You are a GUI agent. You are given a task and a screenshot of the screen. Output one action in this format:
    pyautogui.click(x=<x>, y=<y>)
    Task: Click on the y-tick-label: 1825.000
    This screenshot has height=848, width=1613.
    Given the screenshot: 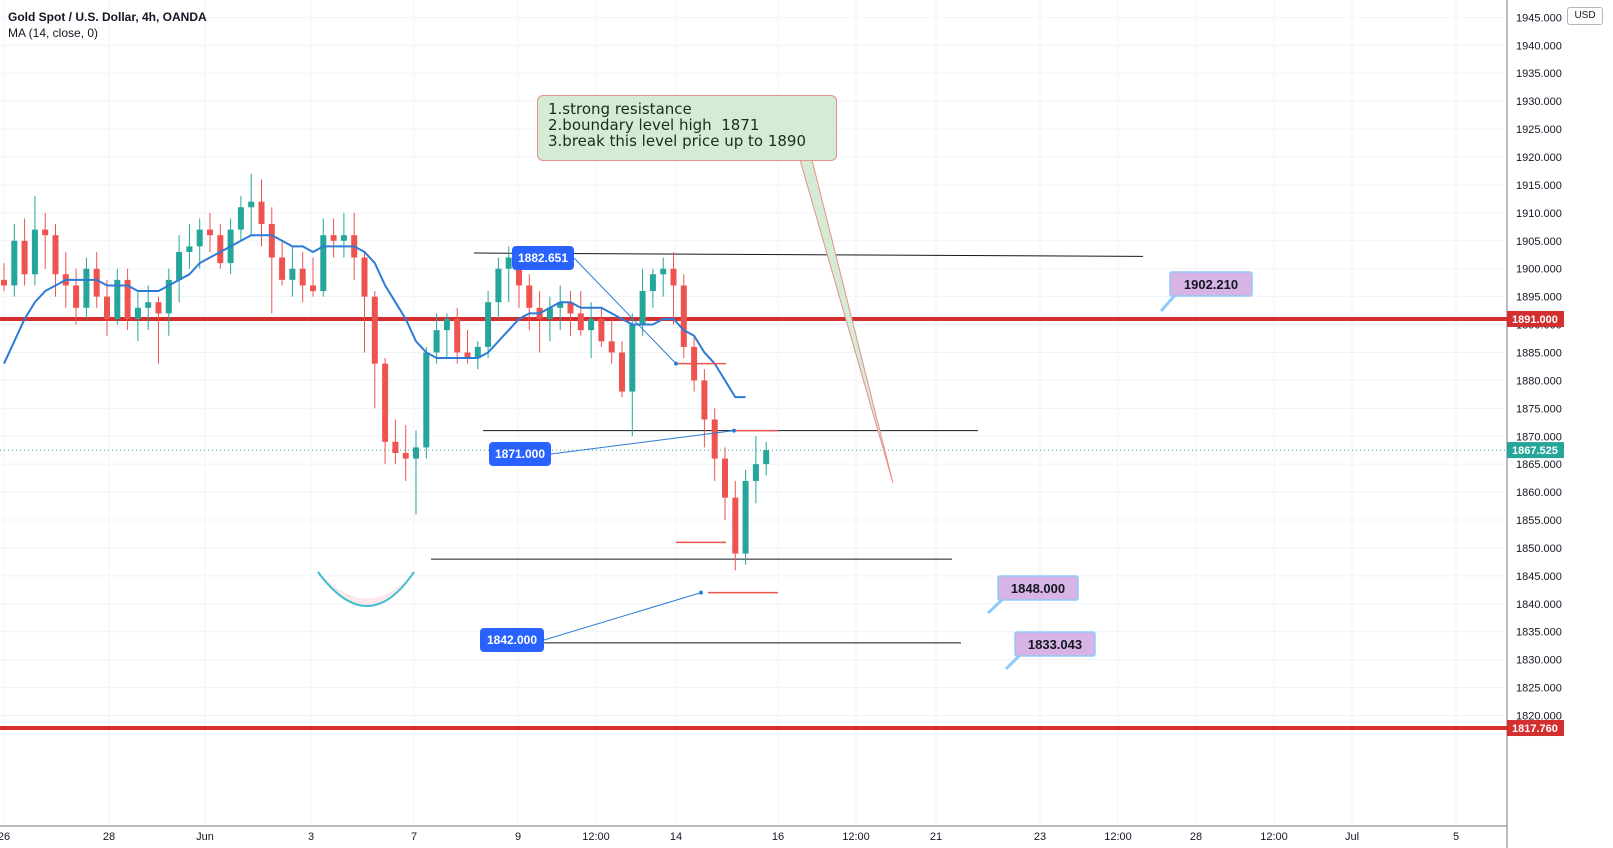 What is the action you would take?
    pyautogui.click(x=1539, y=689)
    